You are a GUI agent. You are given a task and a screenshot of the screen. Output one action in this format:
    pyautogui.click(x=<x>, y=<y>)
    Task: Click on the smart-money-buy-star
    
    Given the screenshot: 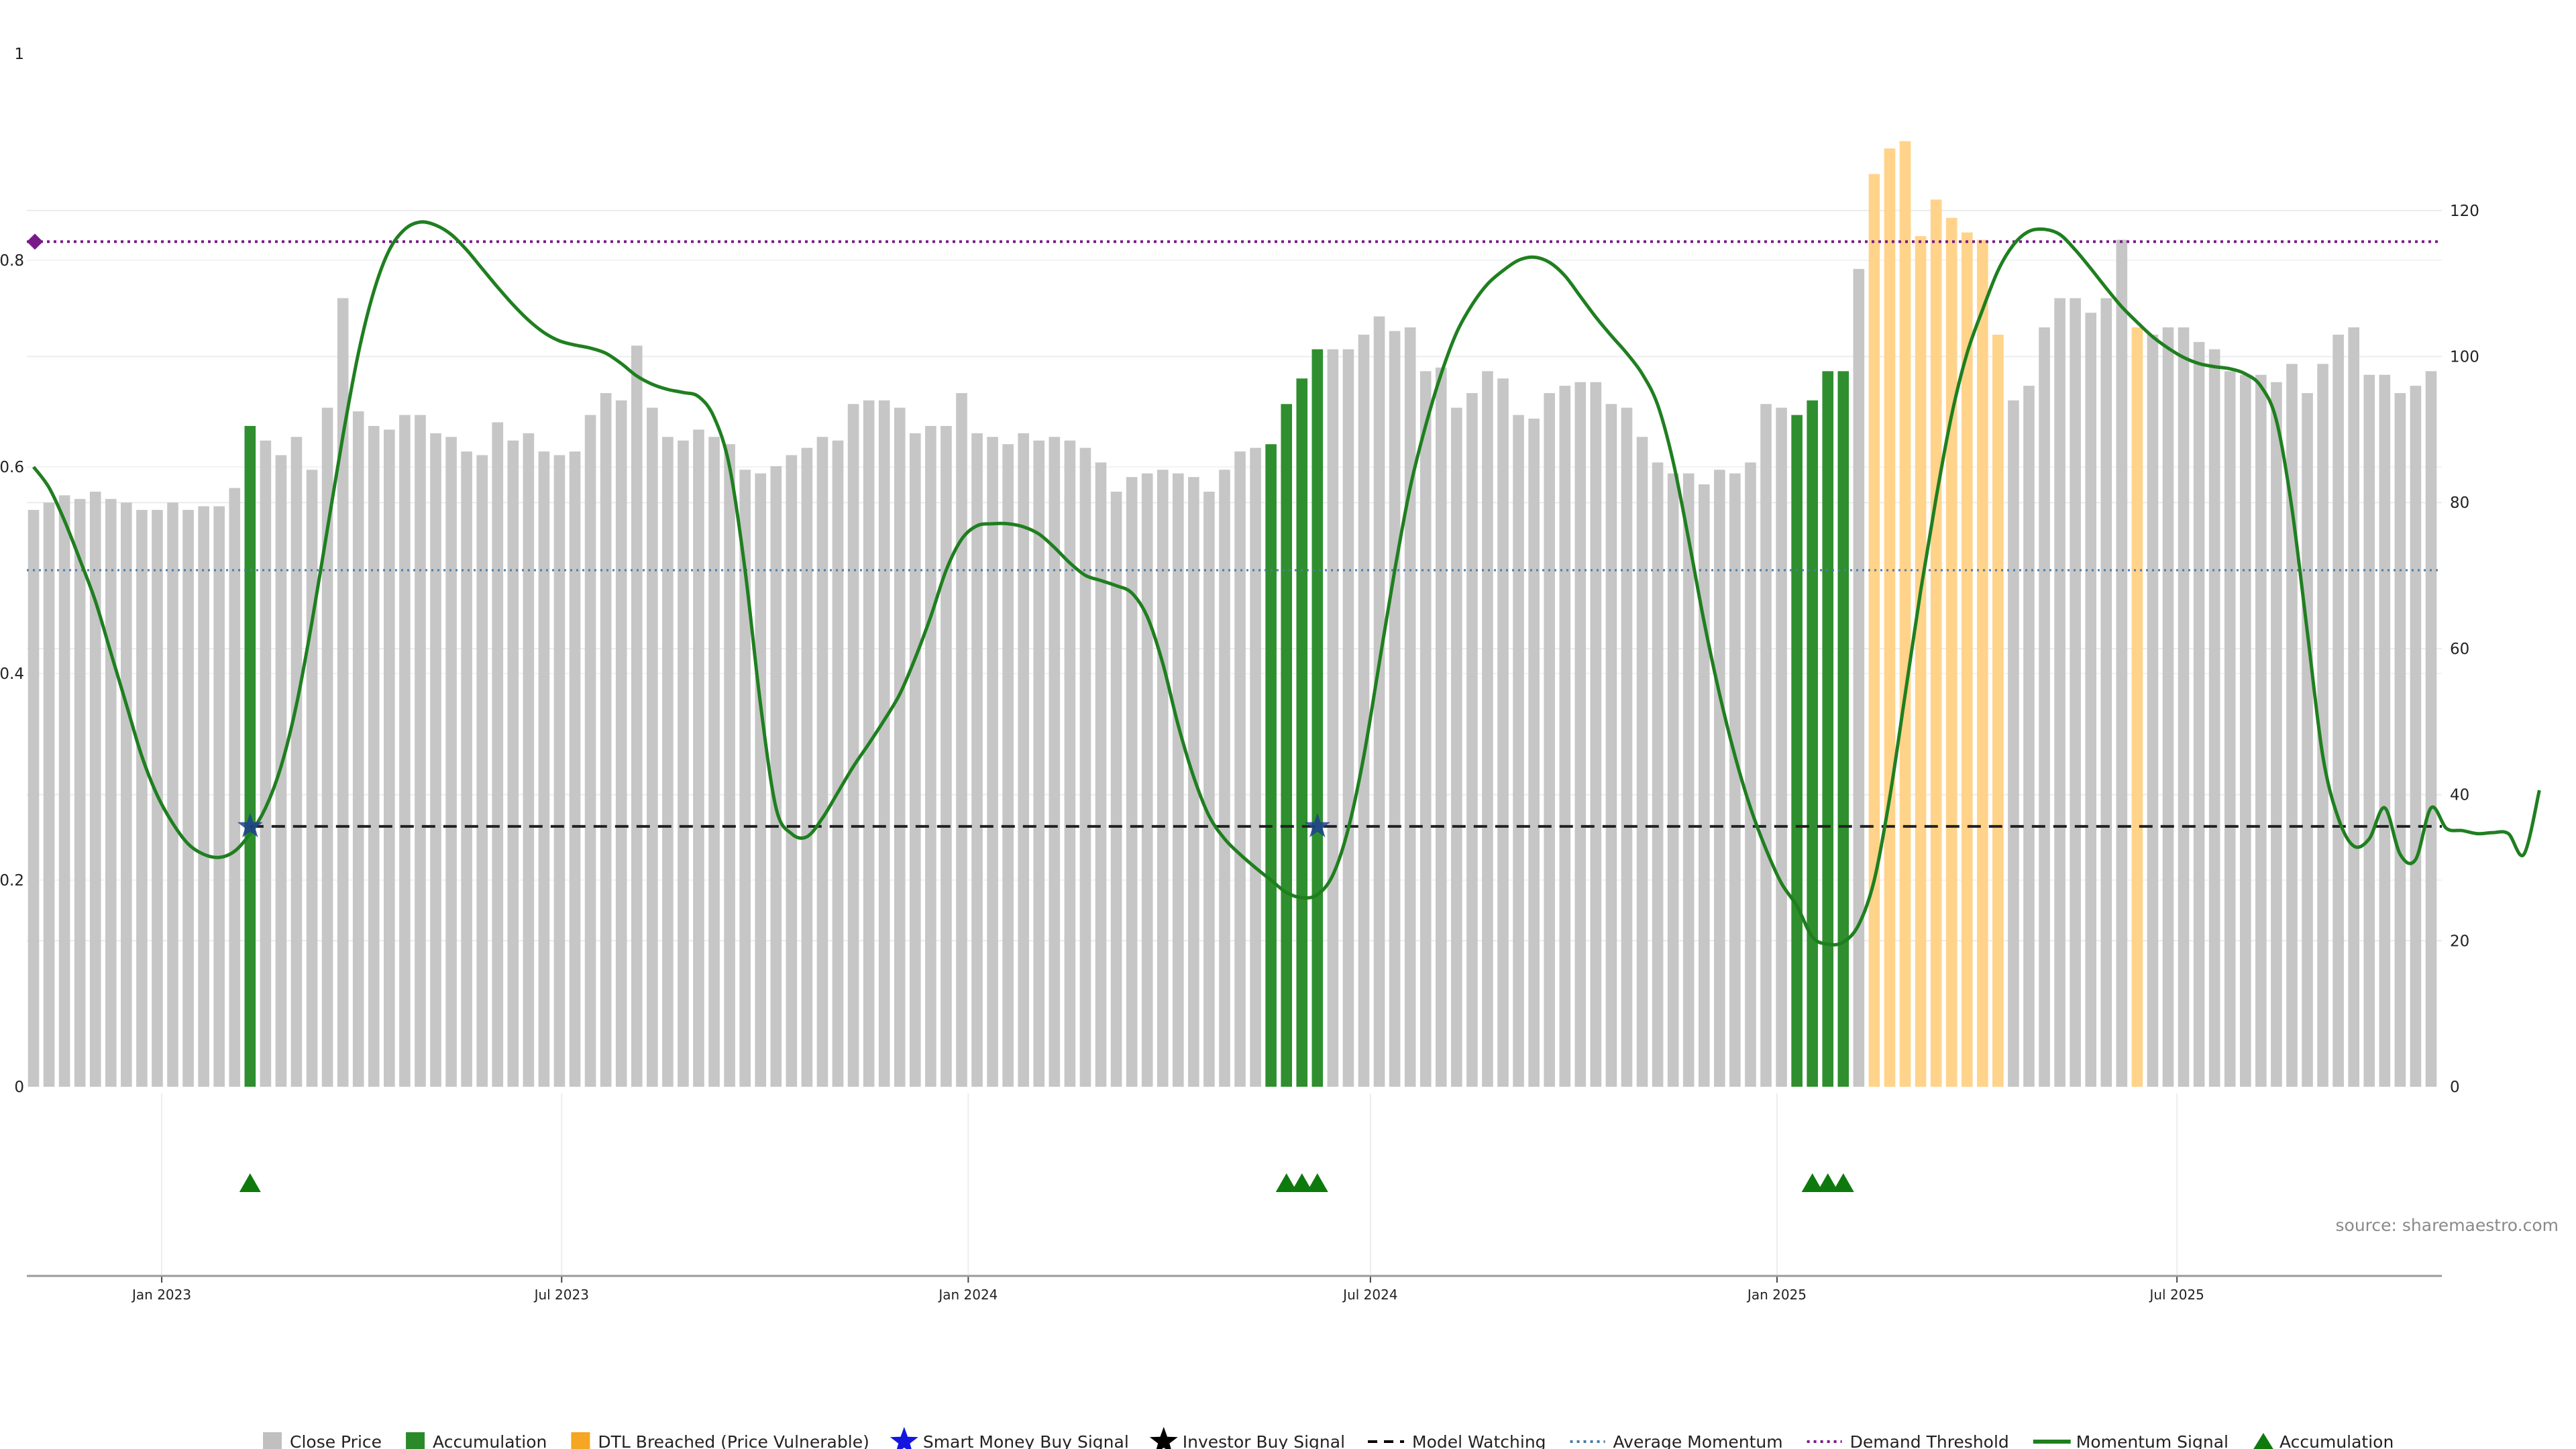 What is the action you would take?
    pyautogui.click(x=250, y=825)
    